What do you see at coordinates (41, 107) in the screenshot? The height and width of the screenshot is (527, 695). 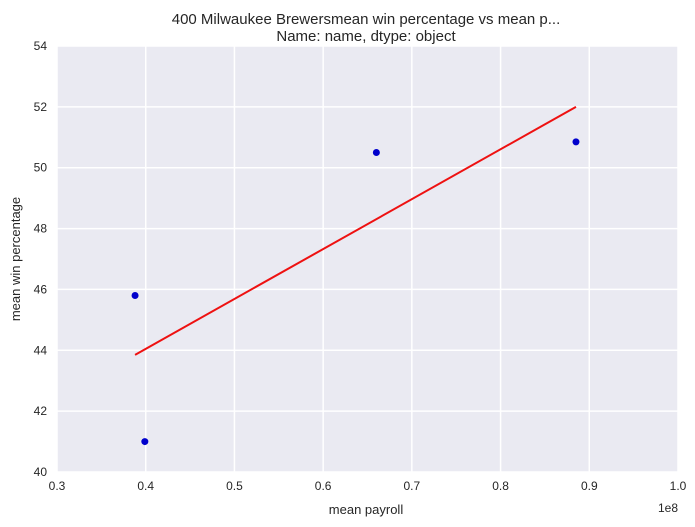 I see `y-tick-label: 52` at bounding box center [41, 107].